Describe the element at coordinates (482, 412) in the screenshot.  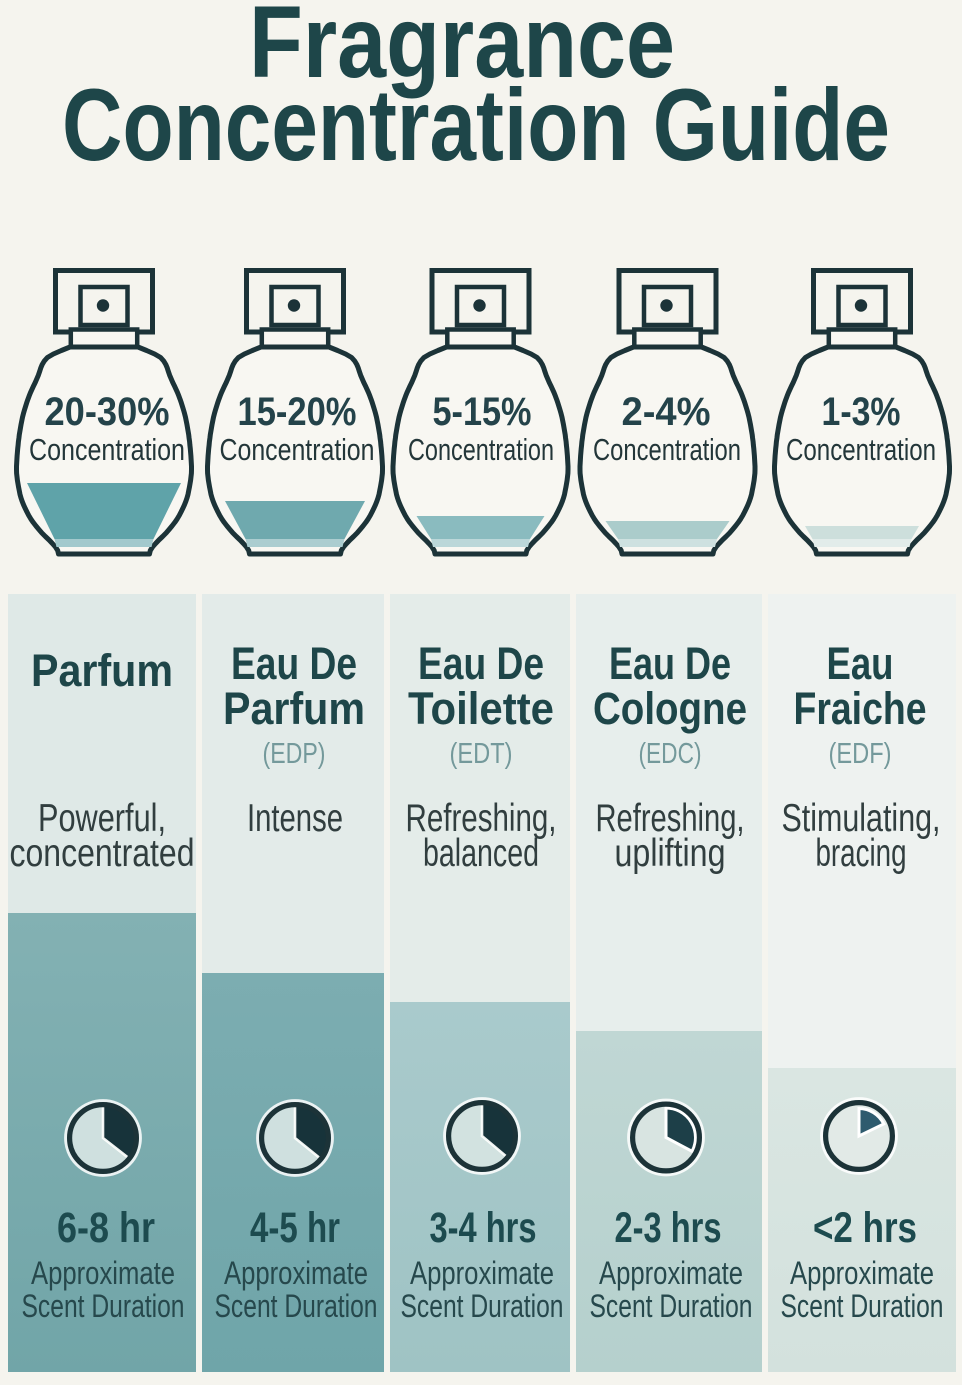
I see `svg-text: 5-15%` at that location.